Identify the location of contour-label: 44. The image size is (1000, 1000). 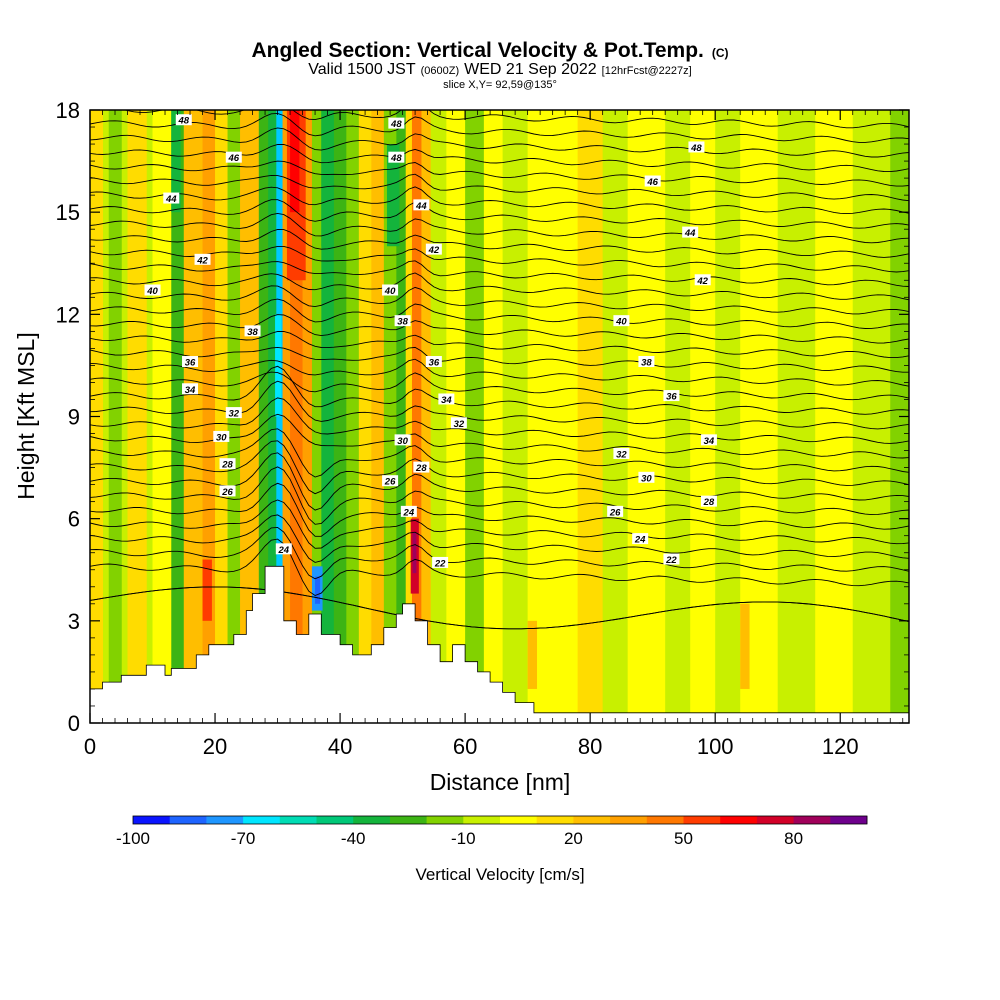
(690, 232).